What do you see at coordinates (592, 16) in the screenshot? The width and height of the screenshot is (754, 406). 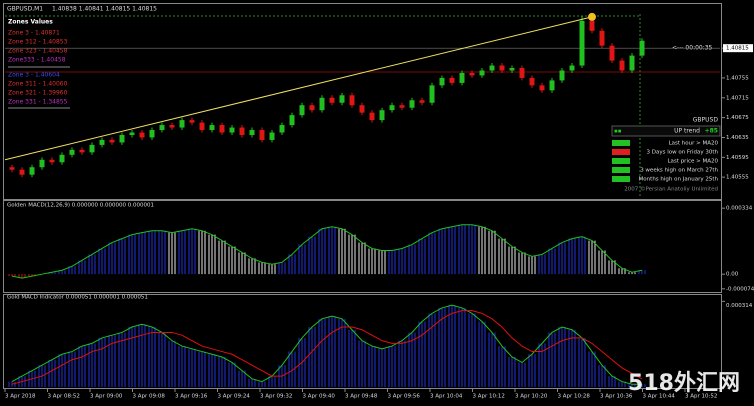 I see `trend-anchor` at bounding box center [592, 16].